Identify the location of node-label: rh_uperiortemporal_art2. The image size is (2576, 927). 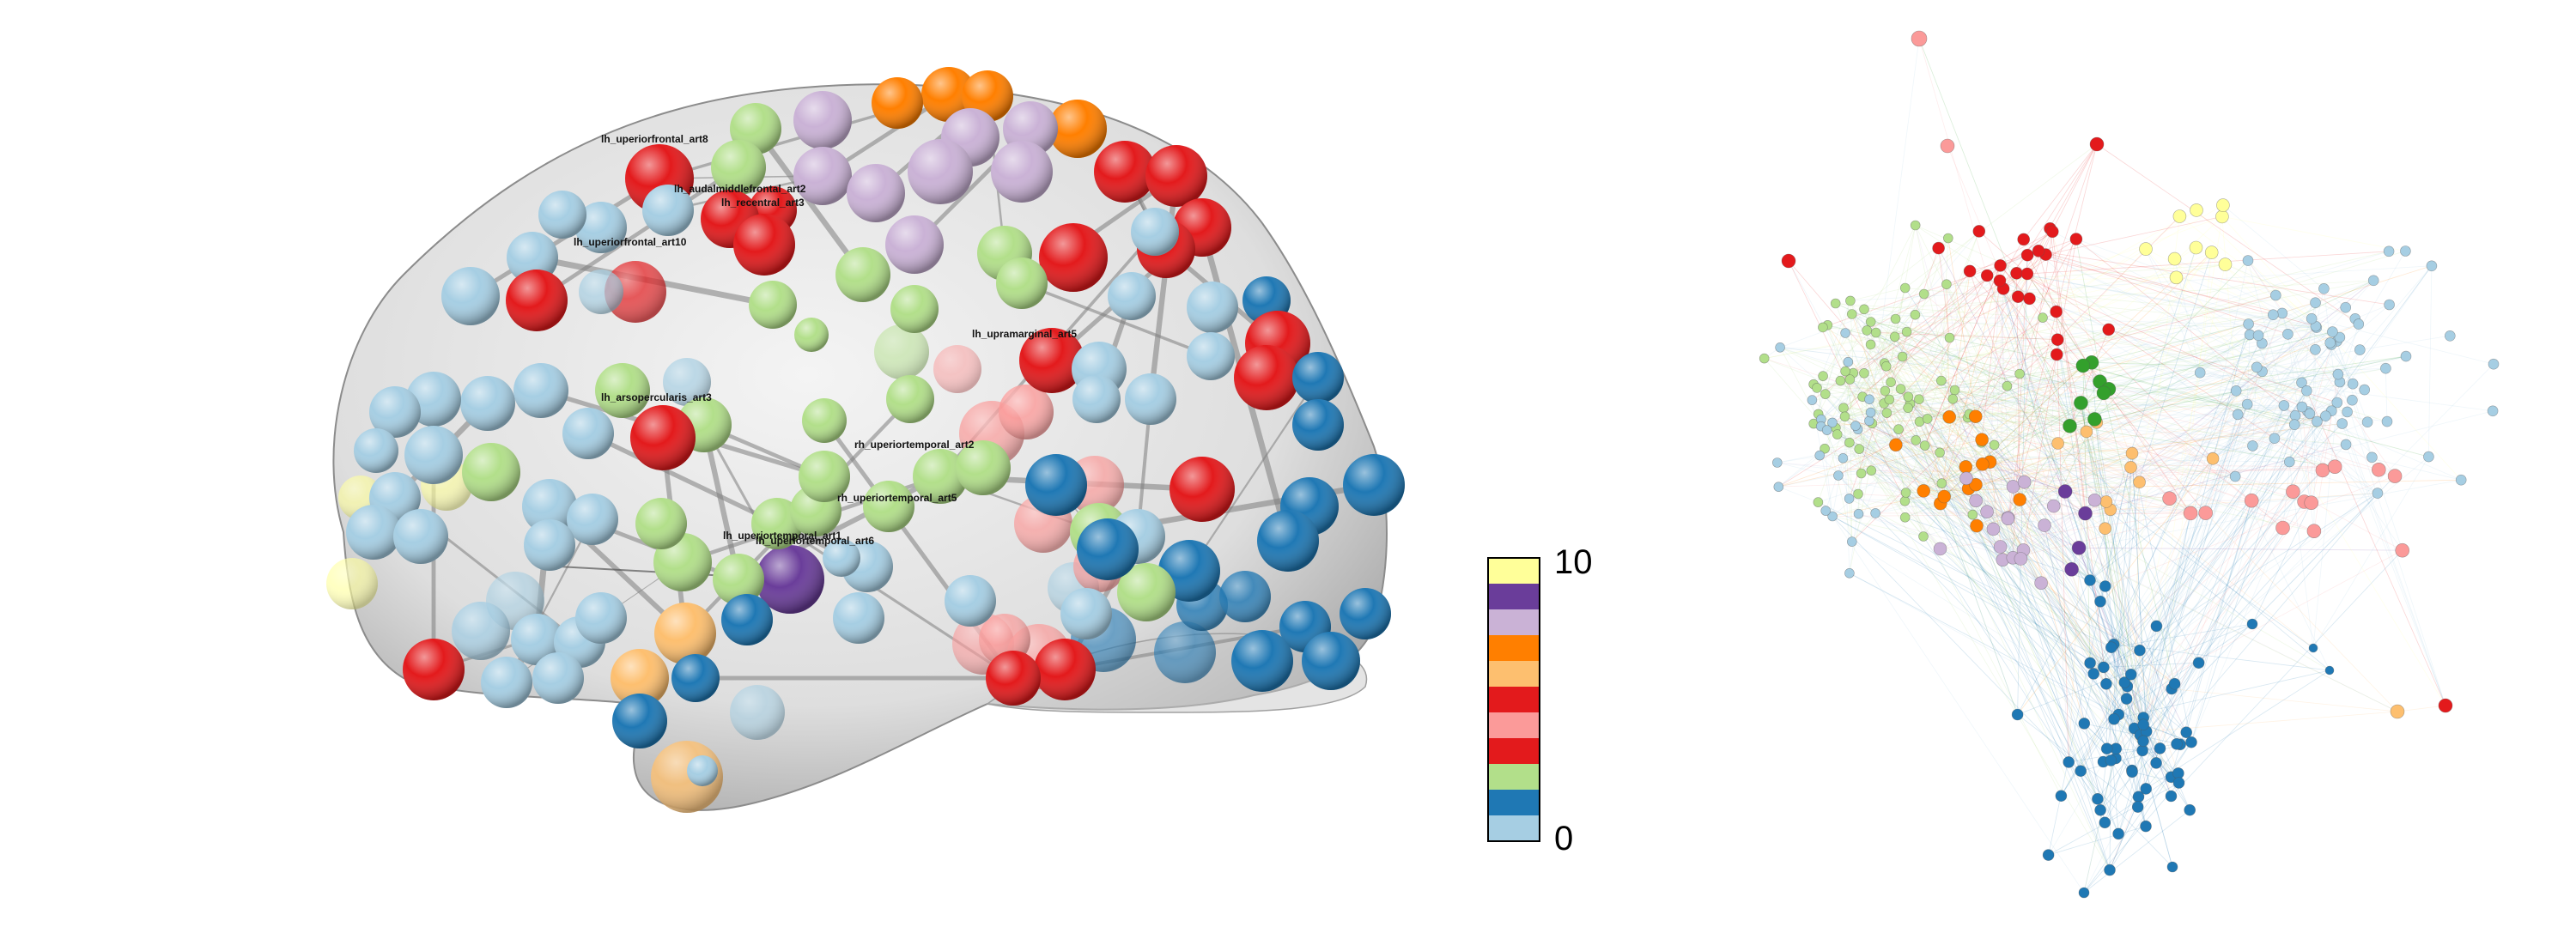
(914, 445).